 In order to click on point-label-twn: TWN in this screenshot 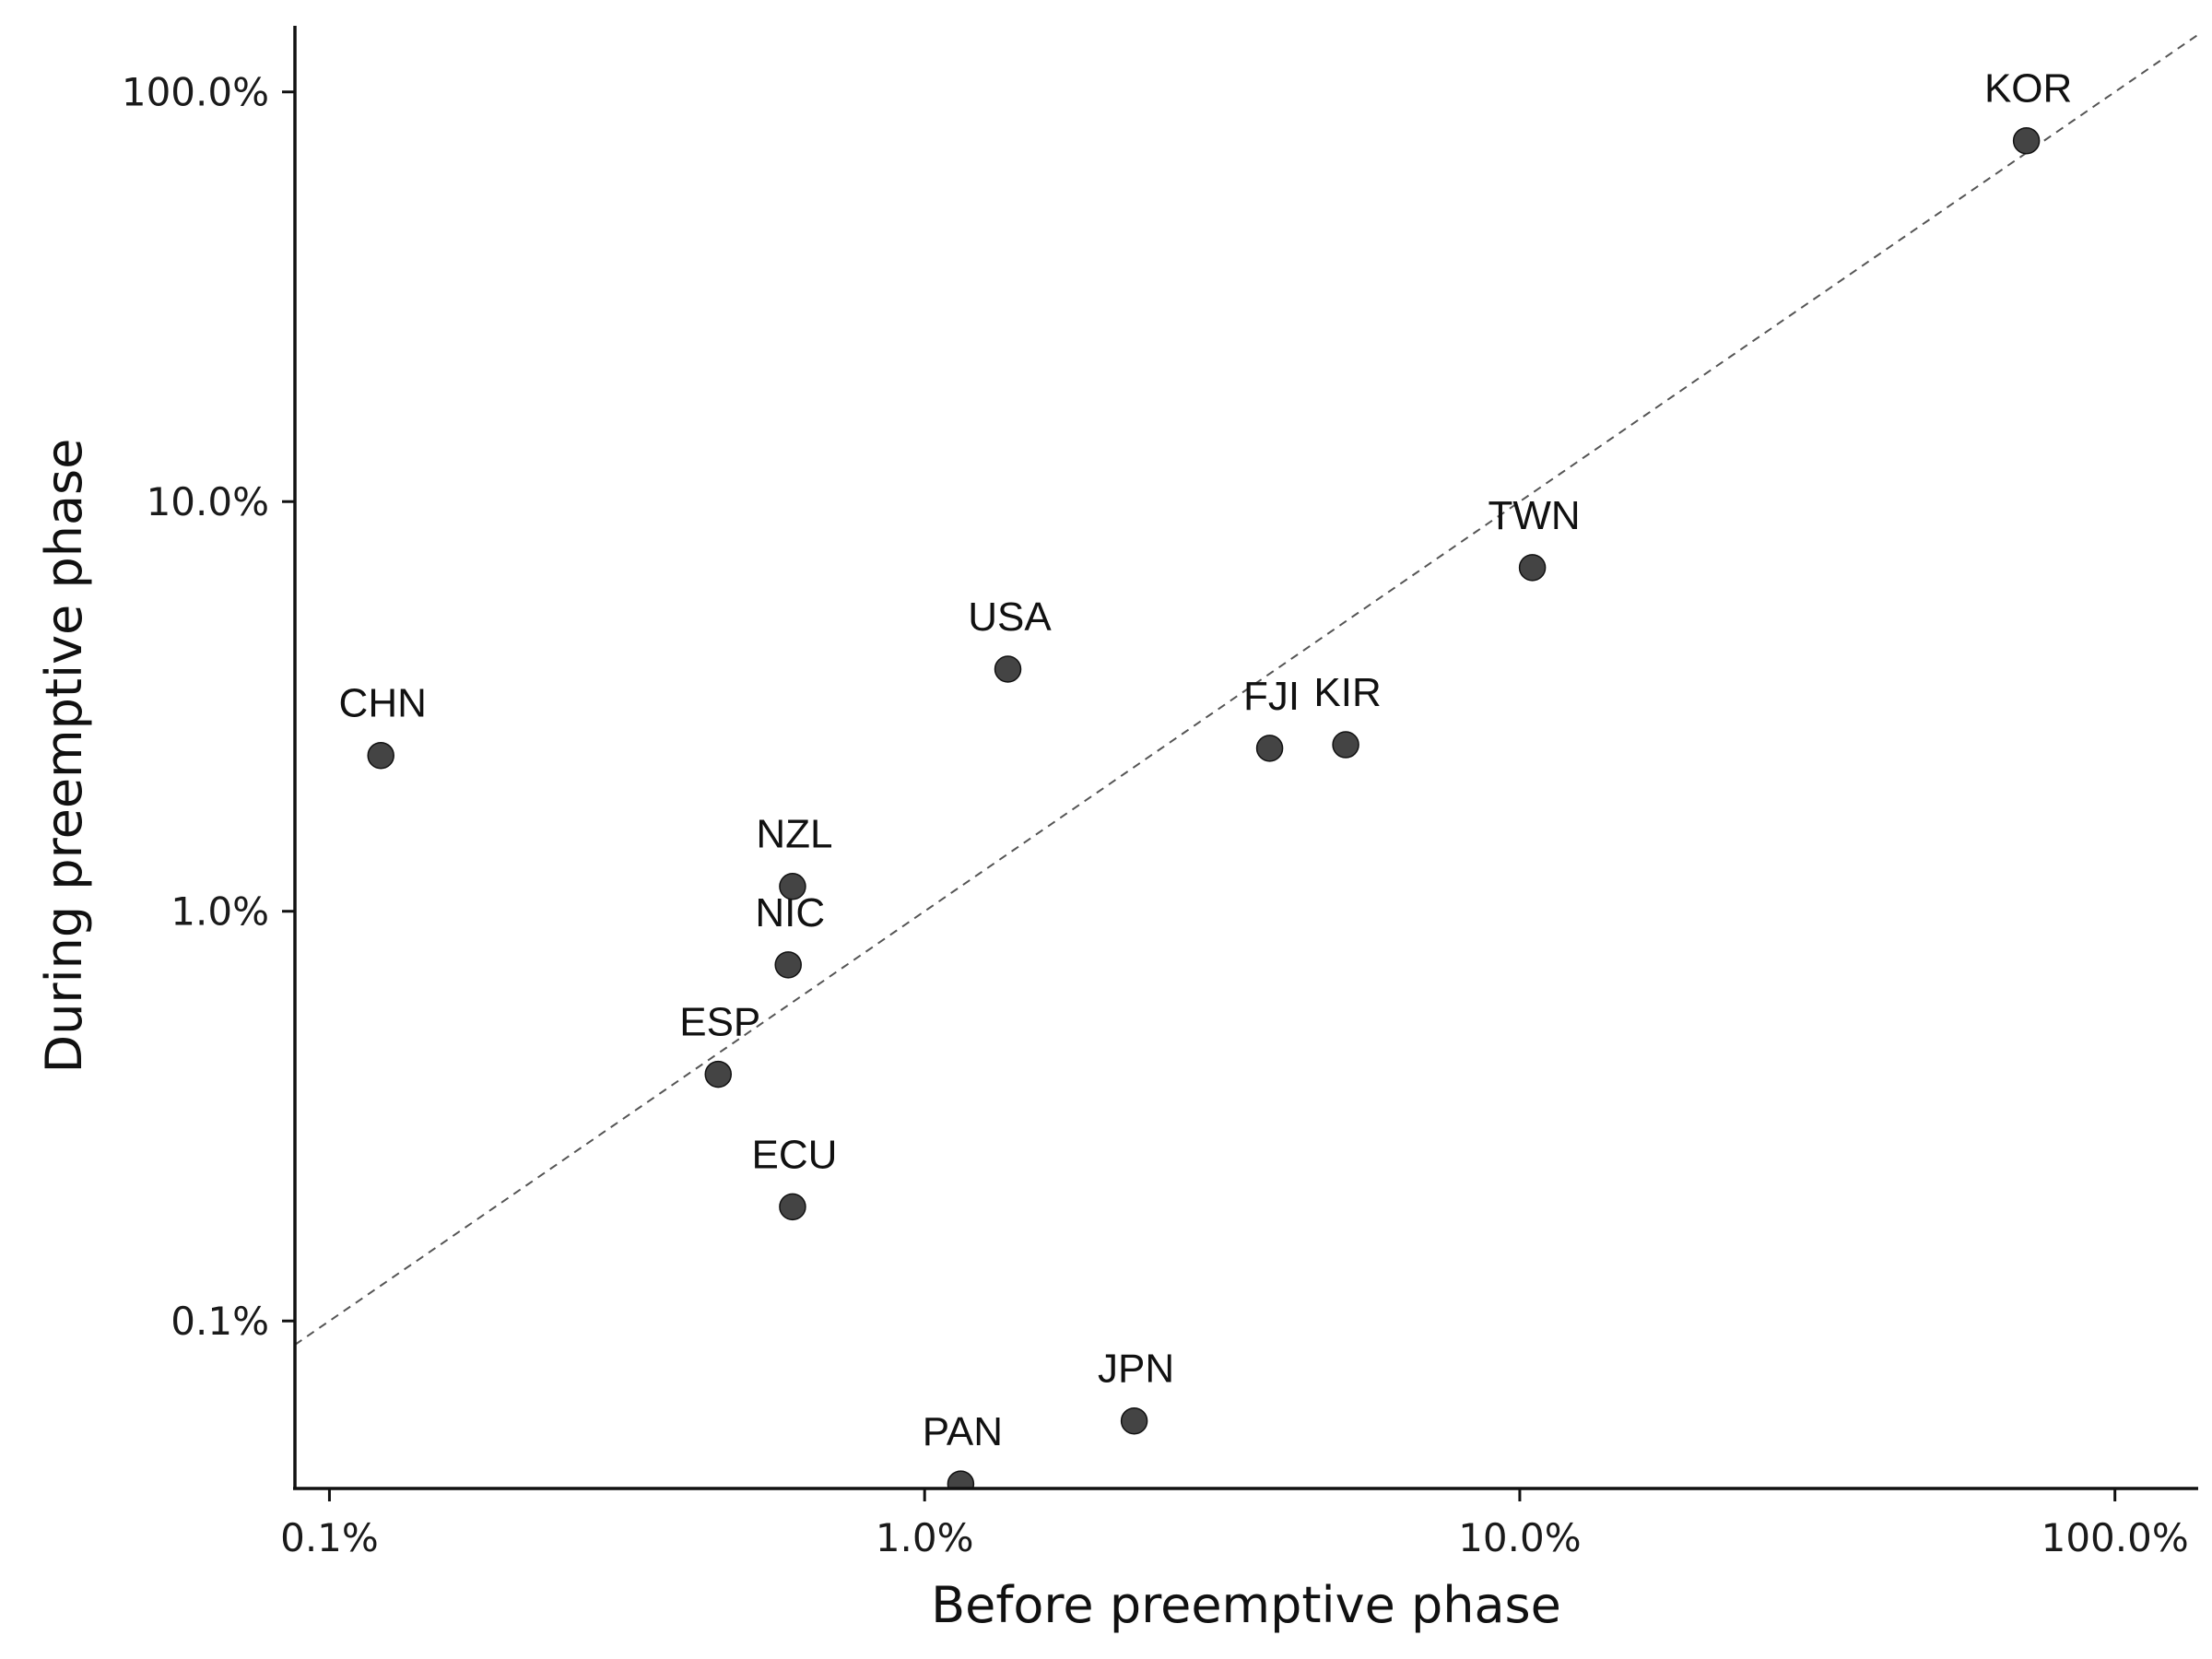, I will do `click(1534, 515)`.